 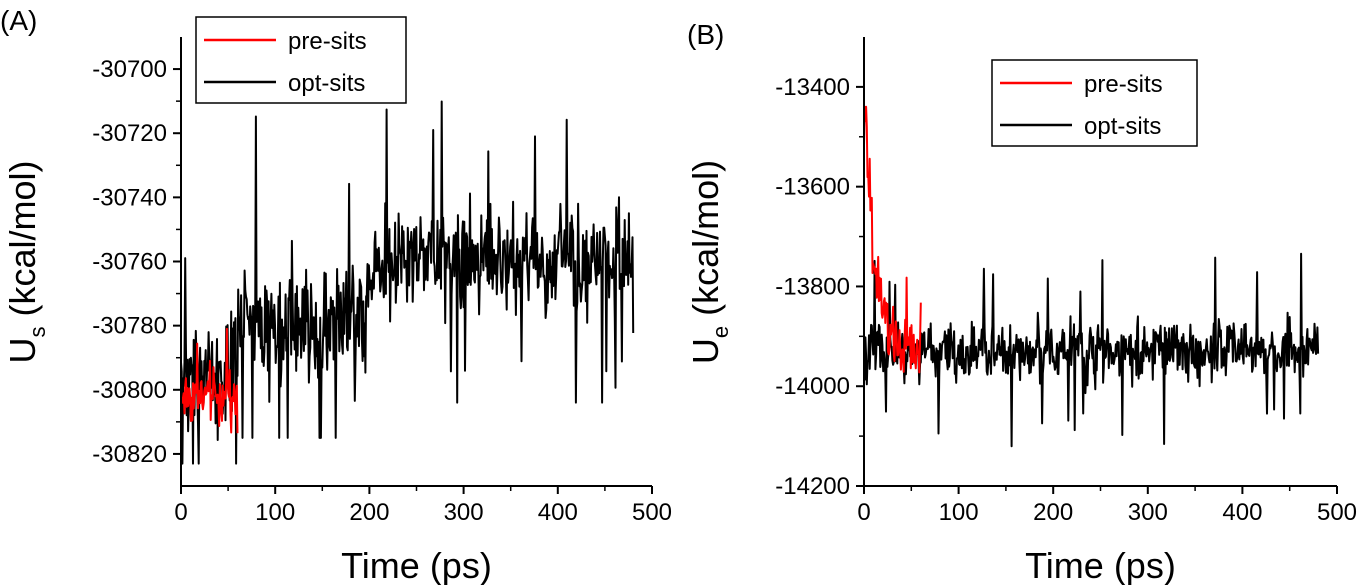 What do you see at coordinates (129, 197) in the screenshot?
I see `y-tick-label: -30740` at bounding box center [129, 197].